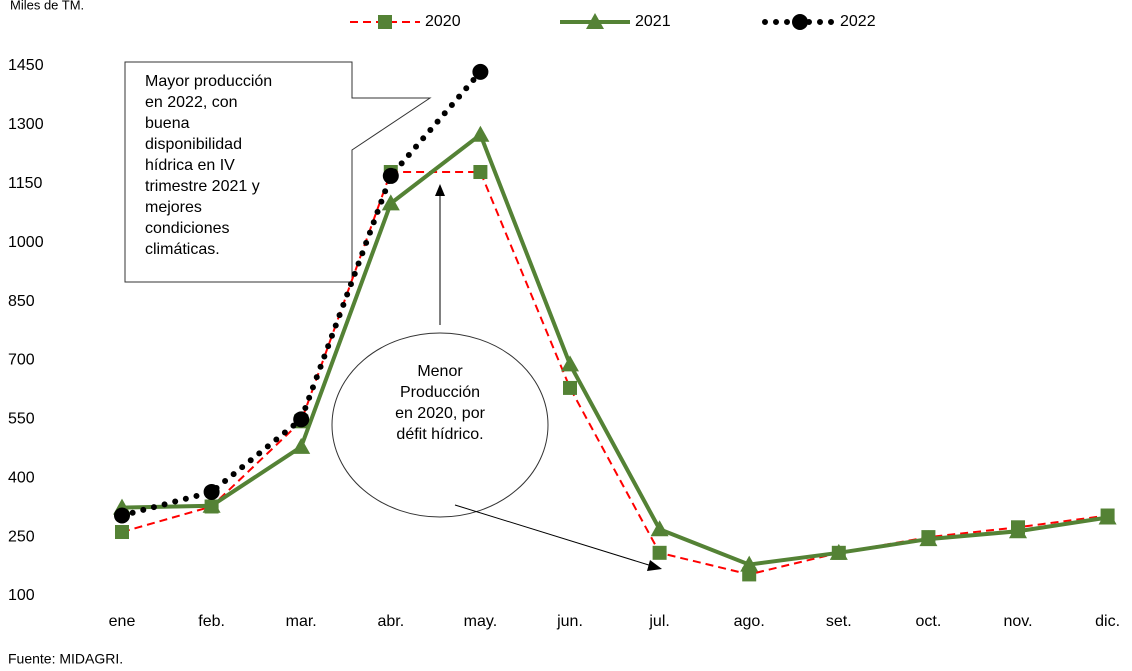 This screenshot has width=1132, height=671. I want to click on annotation-text: Producción, so click(440, 392).